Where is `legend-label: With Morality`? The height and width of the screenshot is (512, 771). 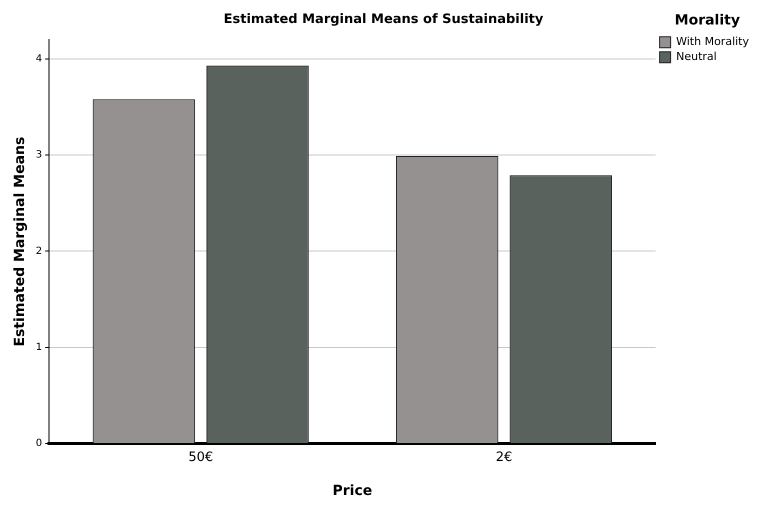
legend-label: With Morality is located at coordinates (713, 41).